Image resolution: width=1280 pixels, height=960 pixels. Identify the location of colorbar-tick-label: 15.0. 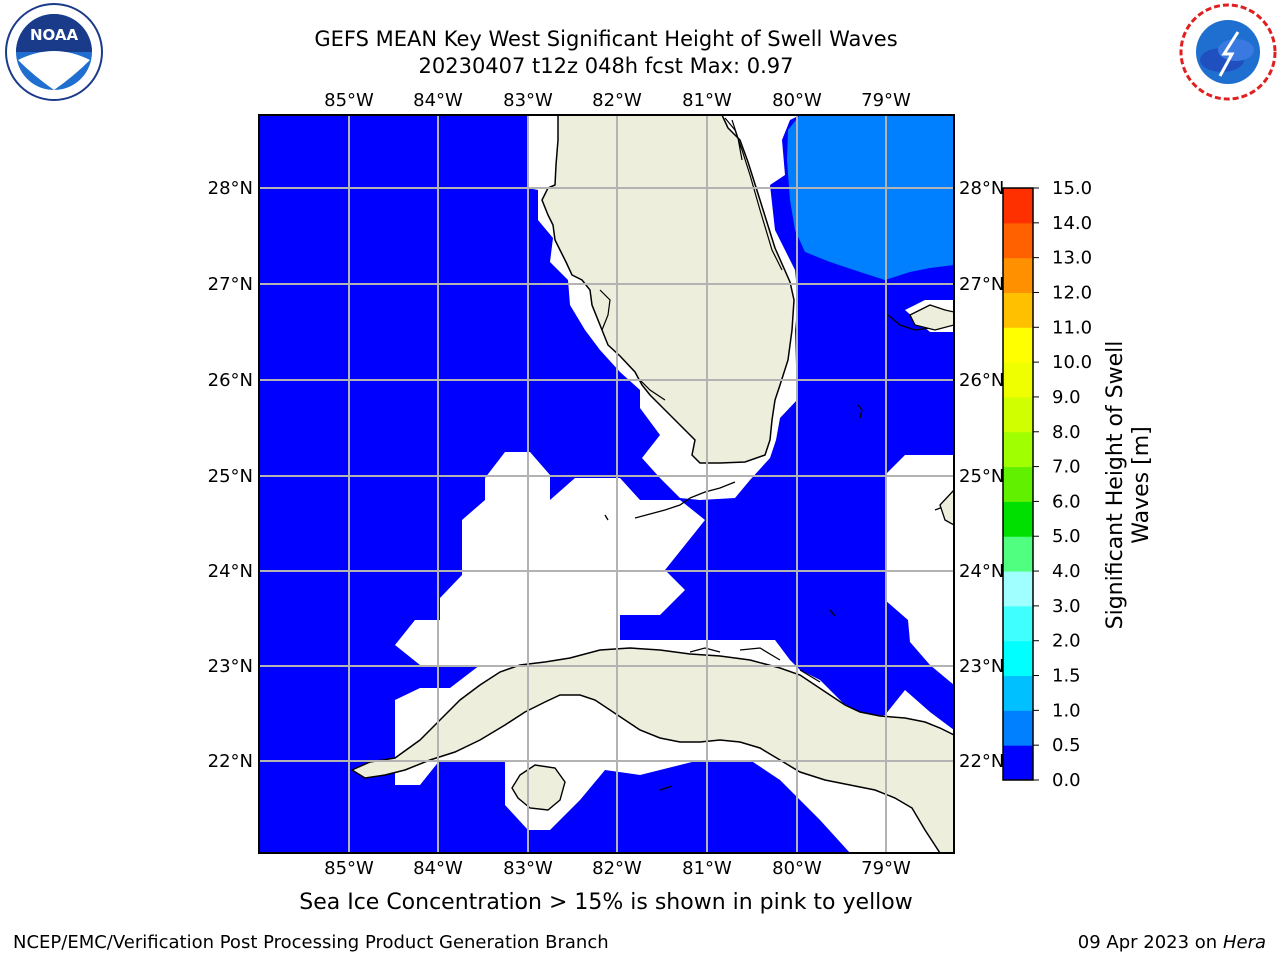
(1072, 188).